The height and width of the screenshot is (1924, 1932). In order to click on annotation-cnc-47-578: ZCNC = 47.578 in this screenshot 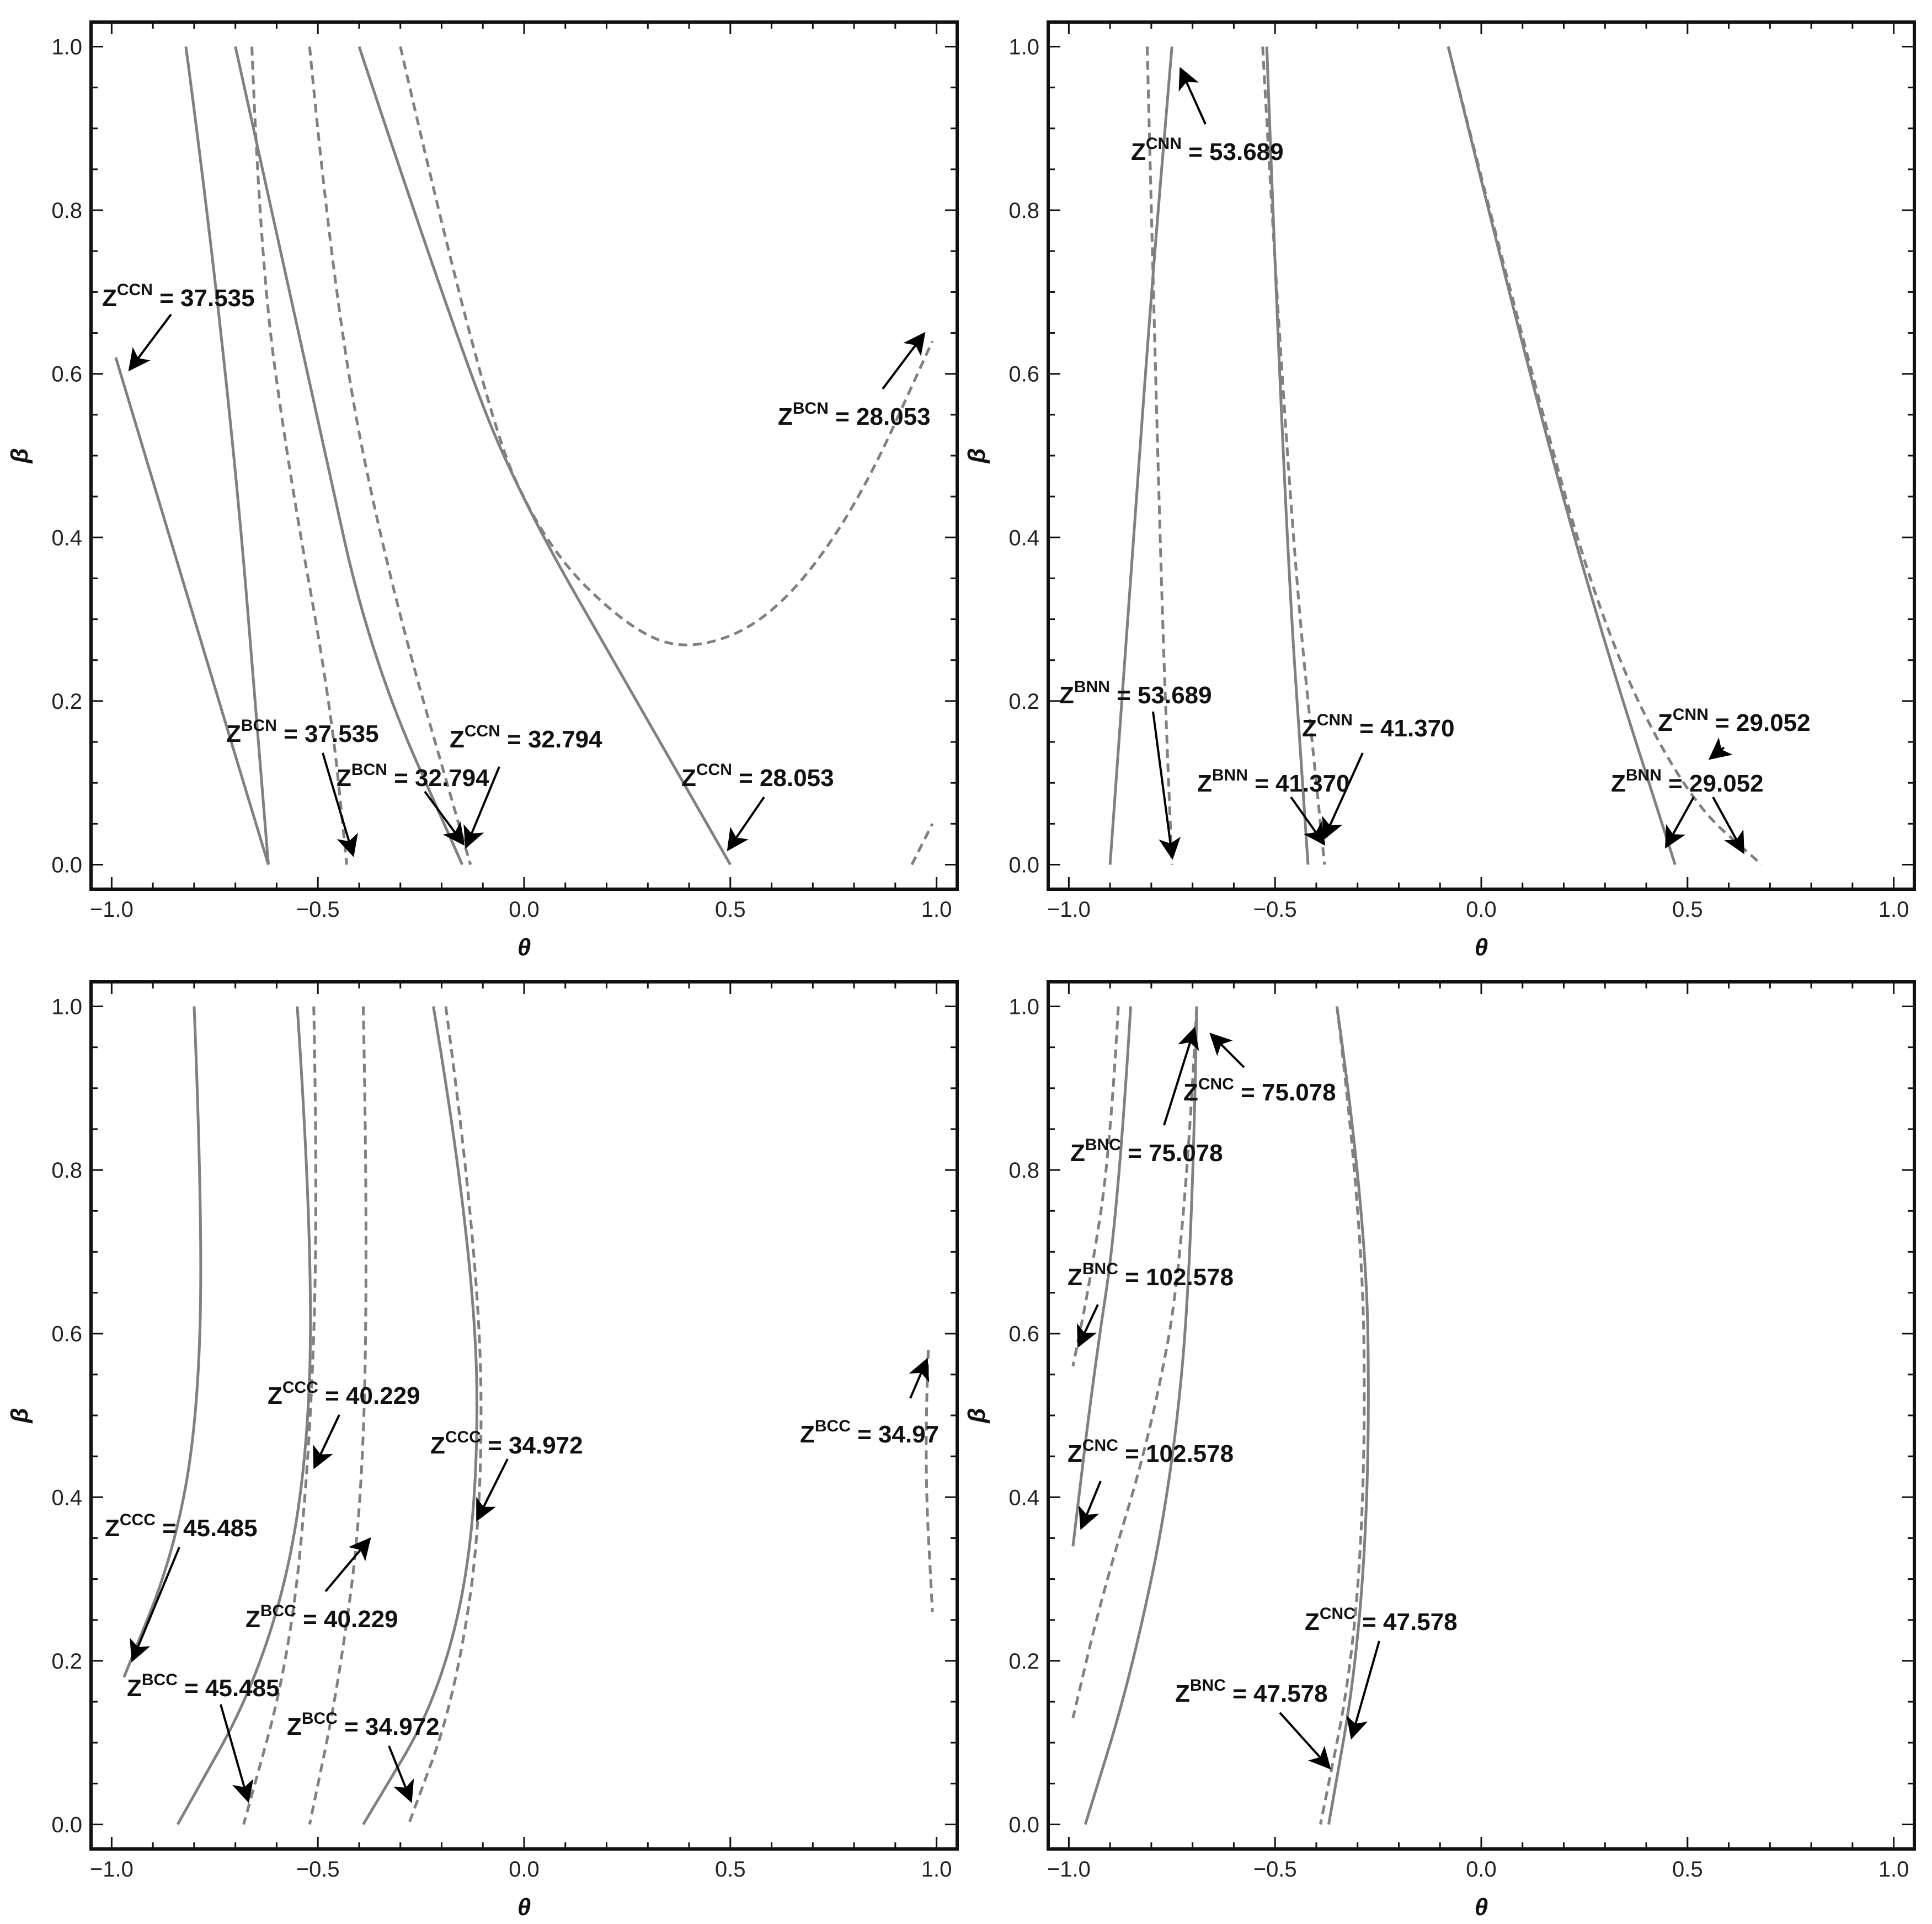, I will do `click(1381, 1672)`.